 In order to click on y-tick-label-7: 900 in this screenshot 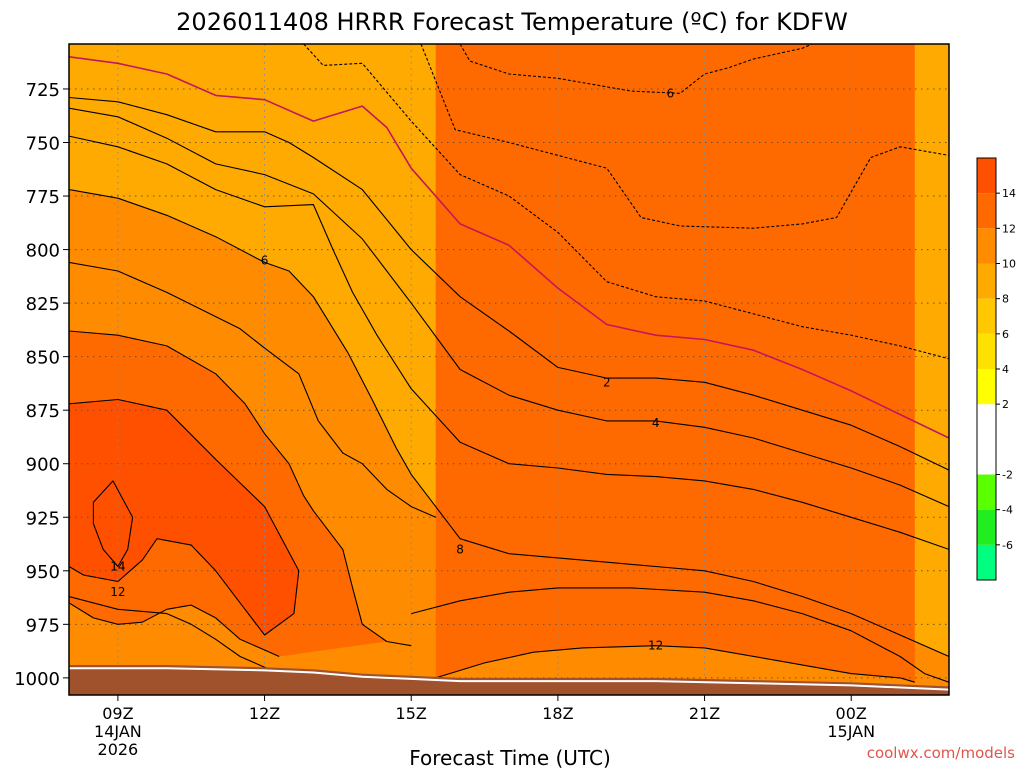, I will do `click(43, 465)`.